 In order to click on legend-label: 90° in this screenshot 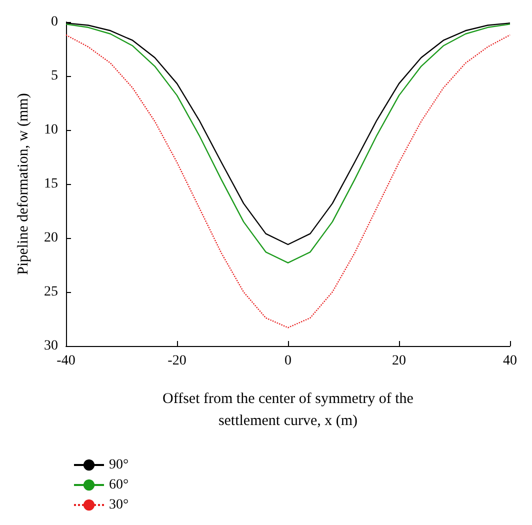, I will do `click(119, 465)`.